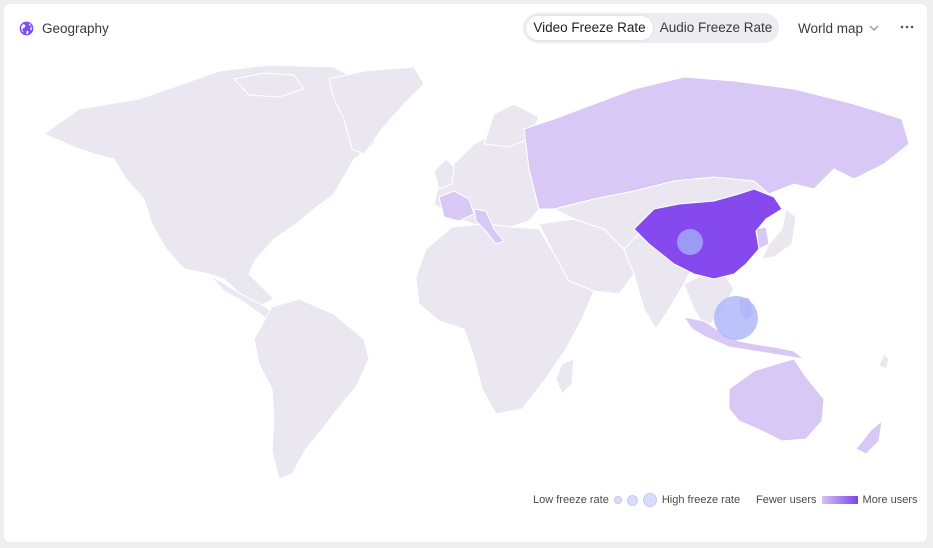 The image size is (933, 548). I want to click on legend-bubble-small, so click(617, 500).